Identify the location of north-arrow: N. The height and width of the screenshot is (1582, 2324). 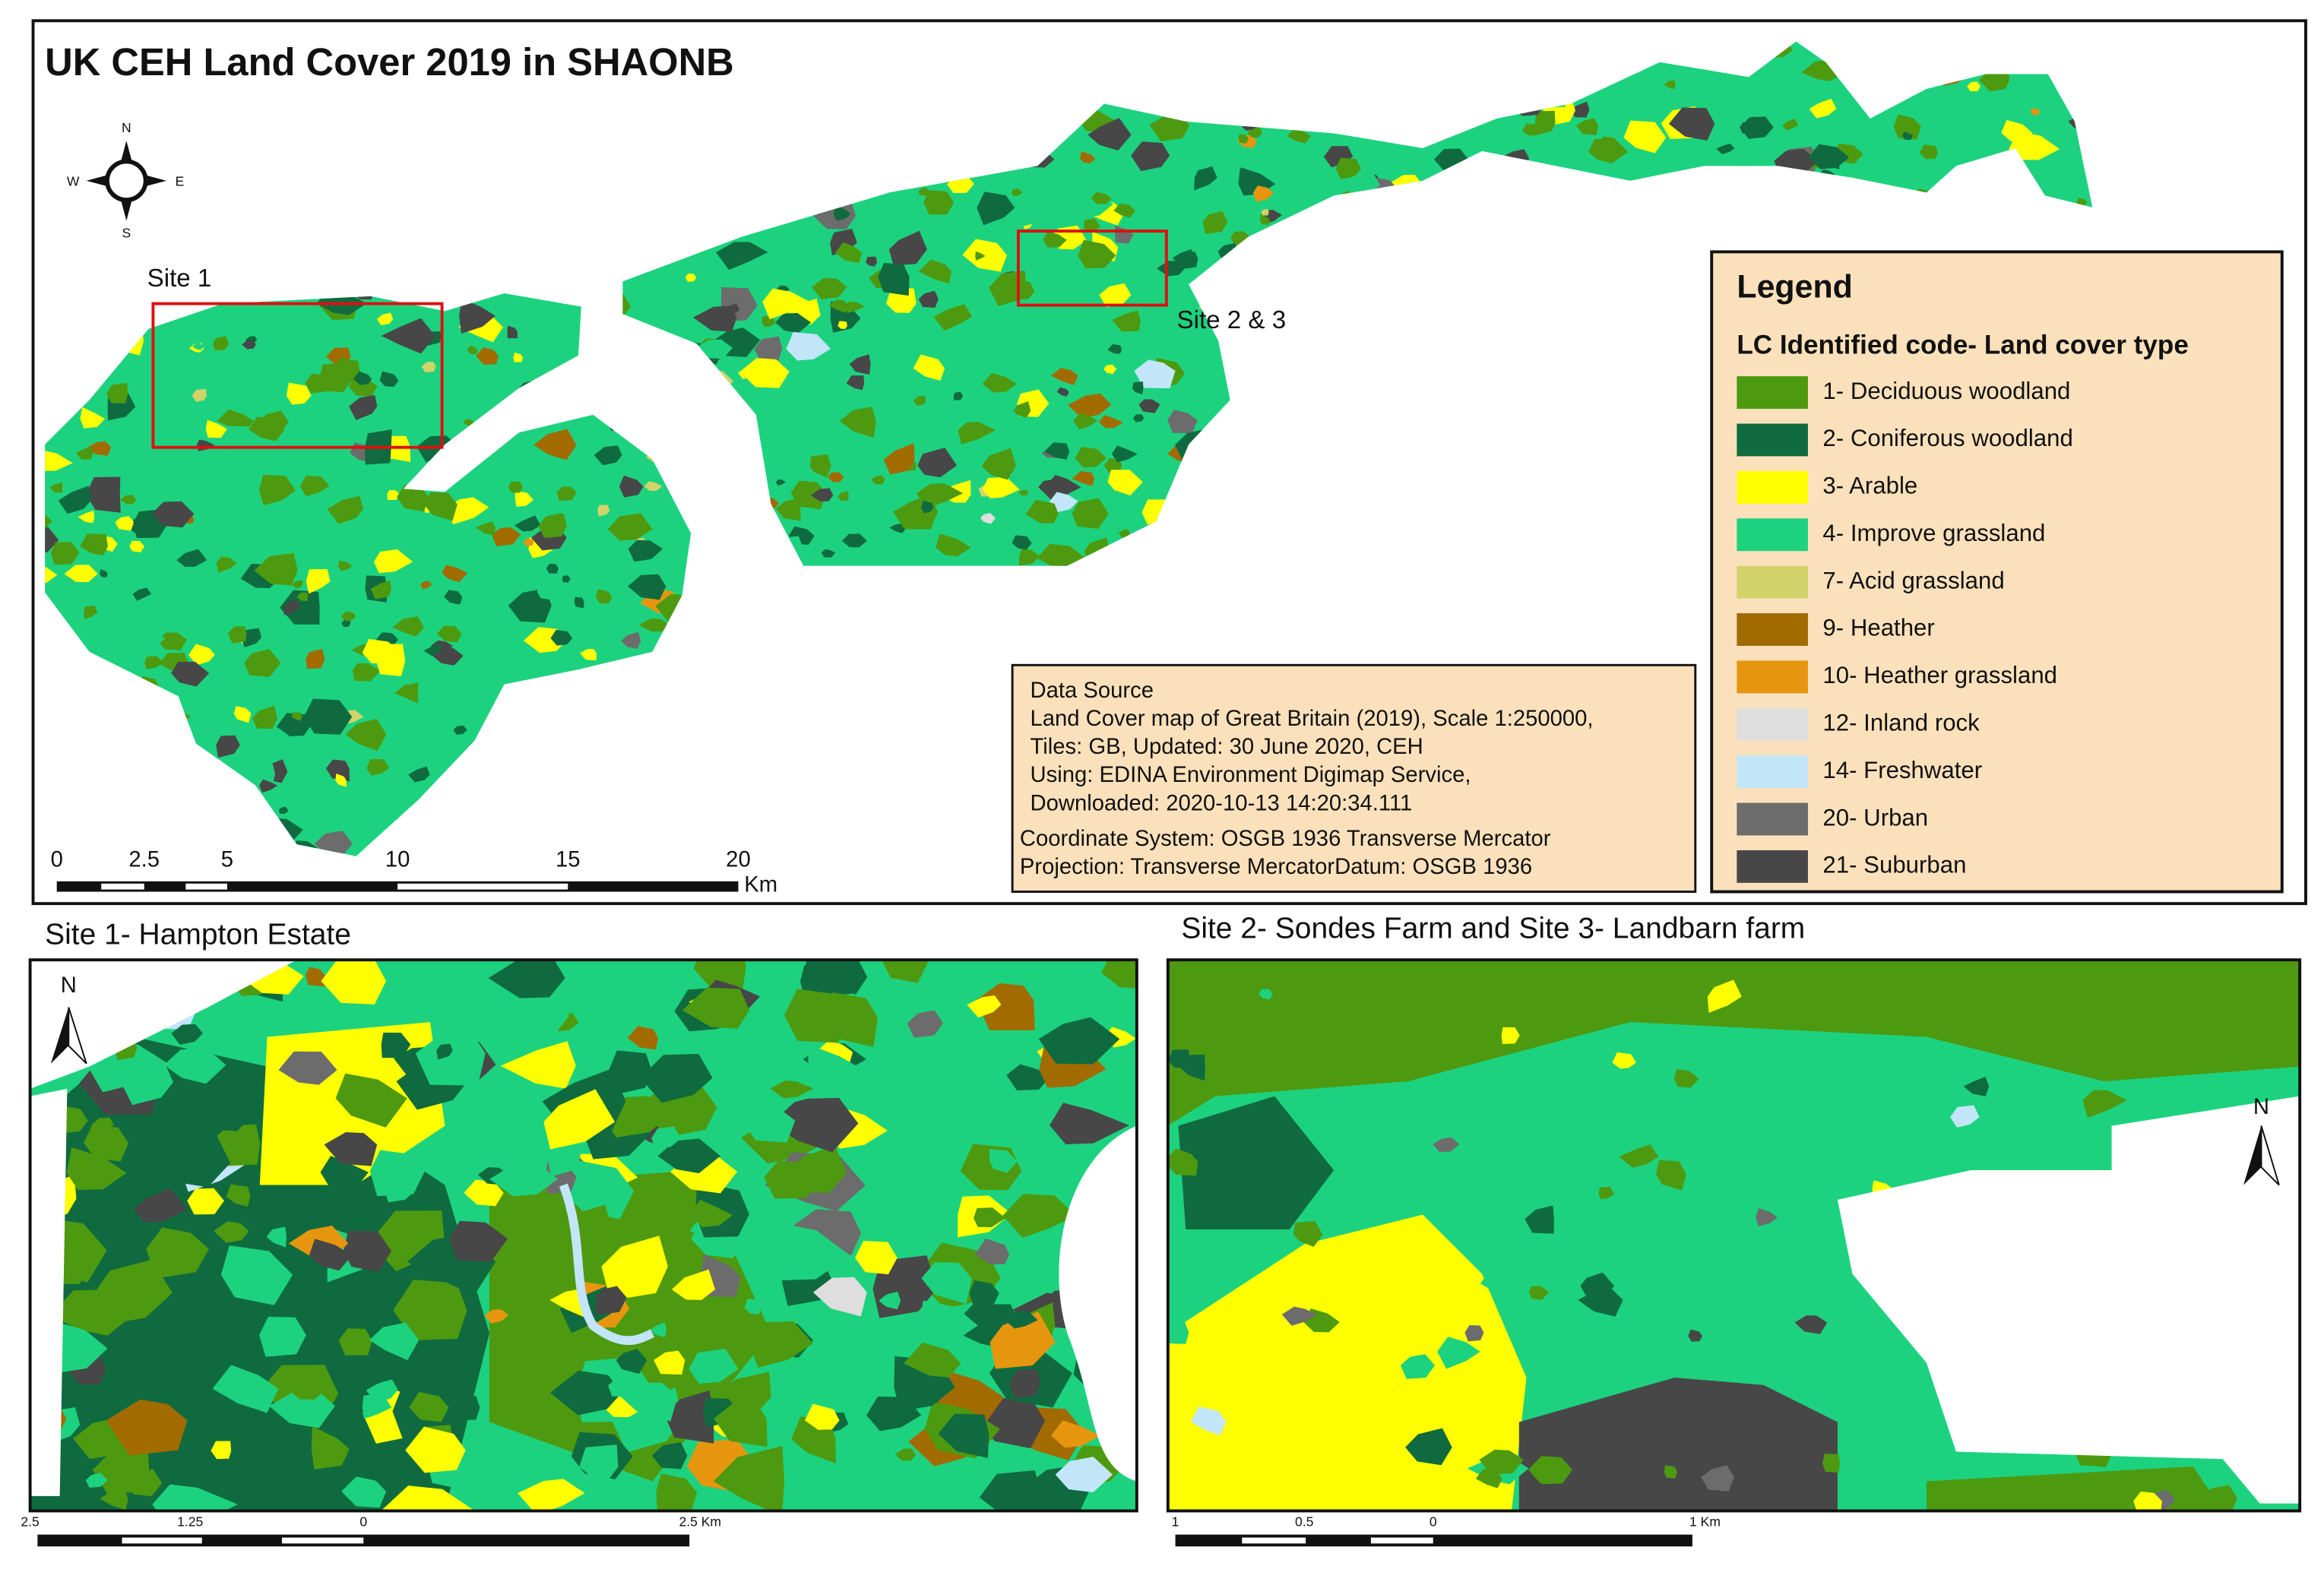
(2261, 1140).